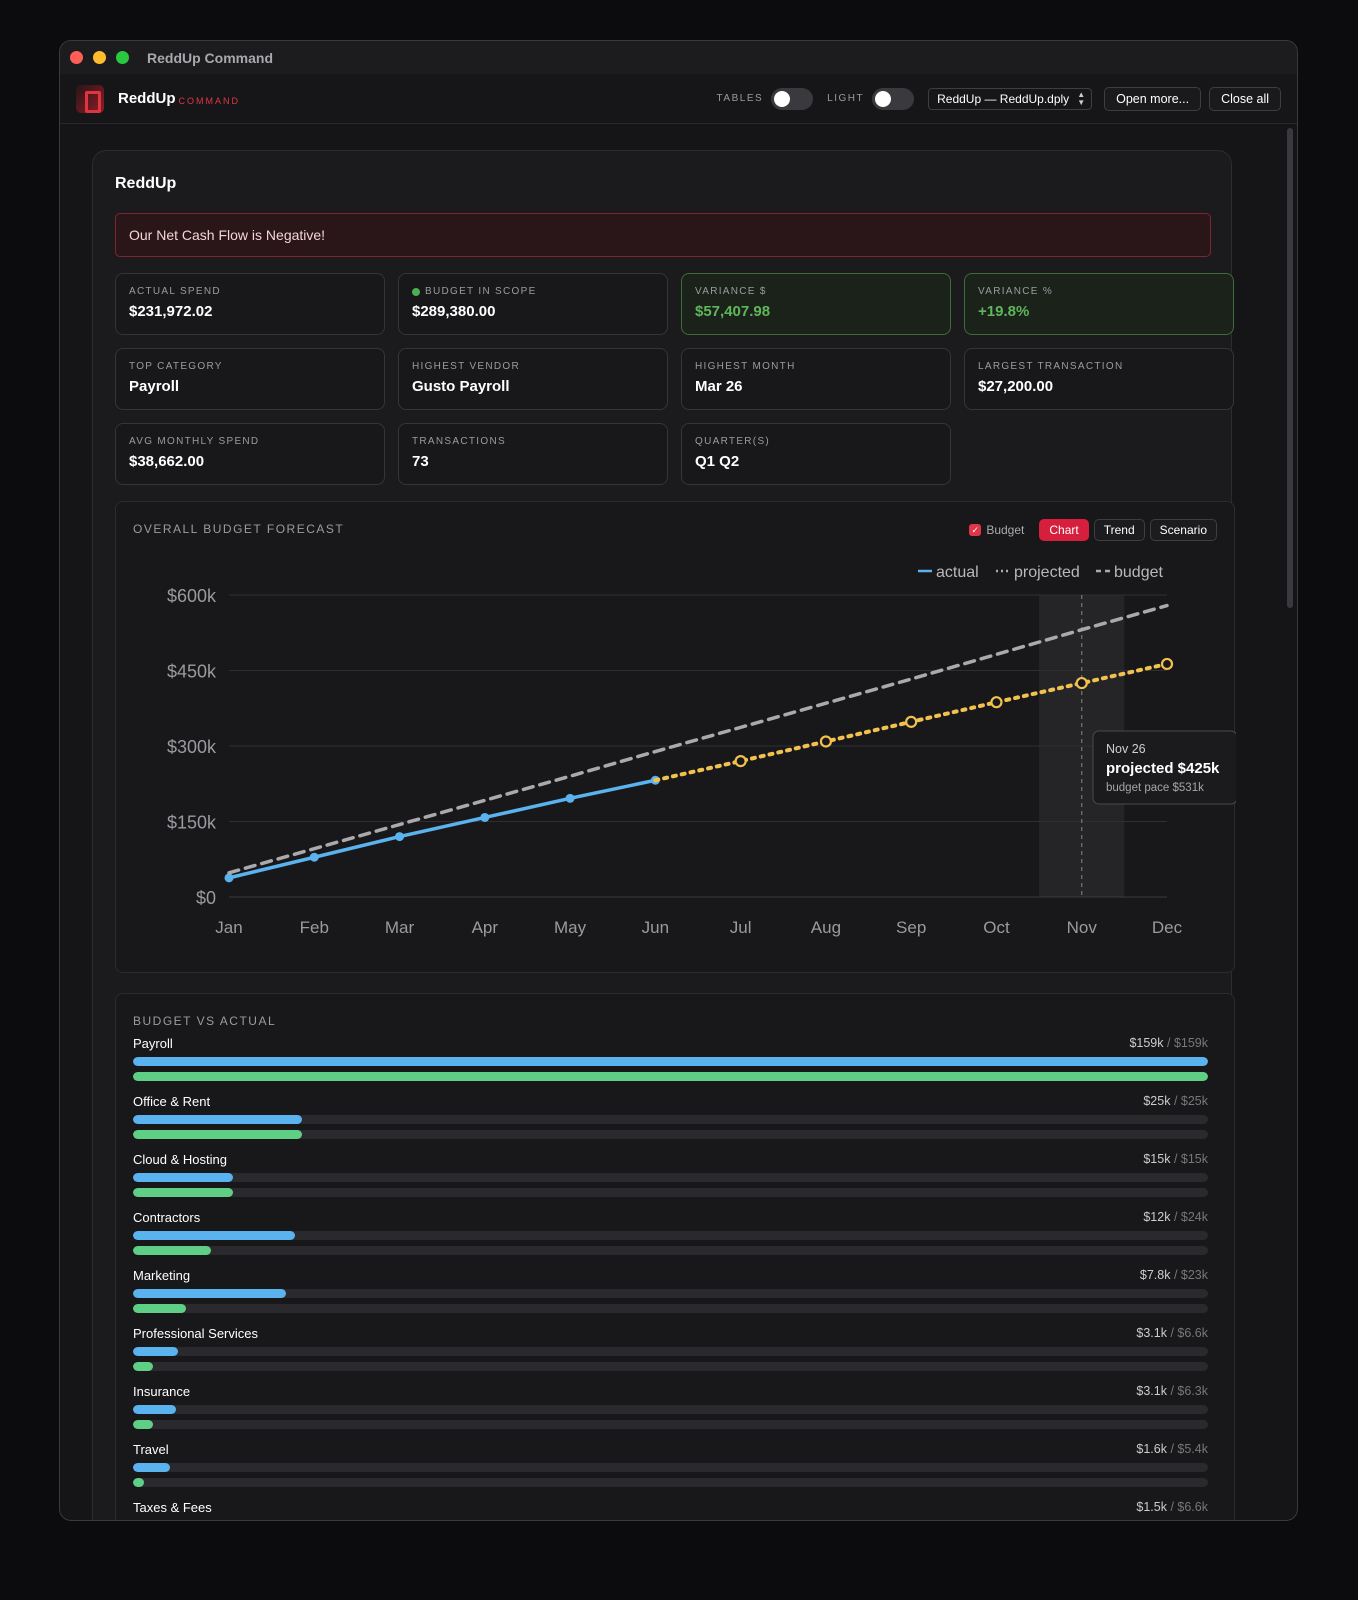 This screenshot has width=1358, height=1600. Describe the element at coordinates (1175, 1217) in the screenshot. I see `budget-row-amount: $12k / $24k` at that location.